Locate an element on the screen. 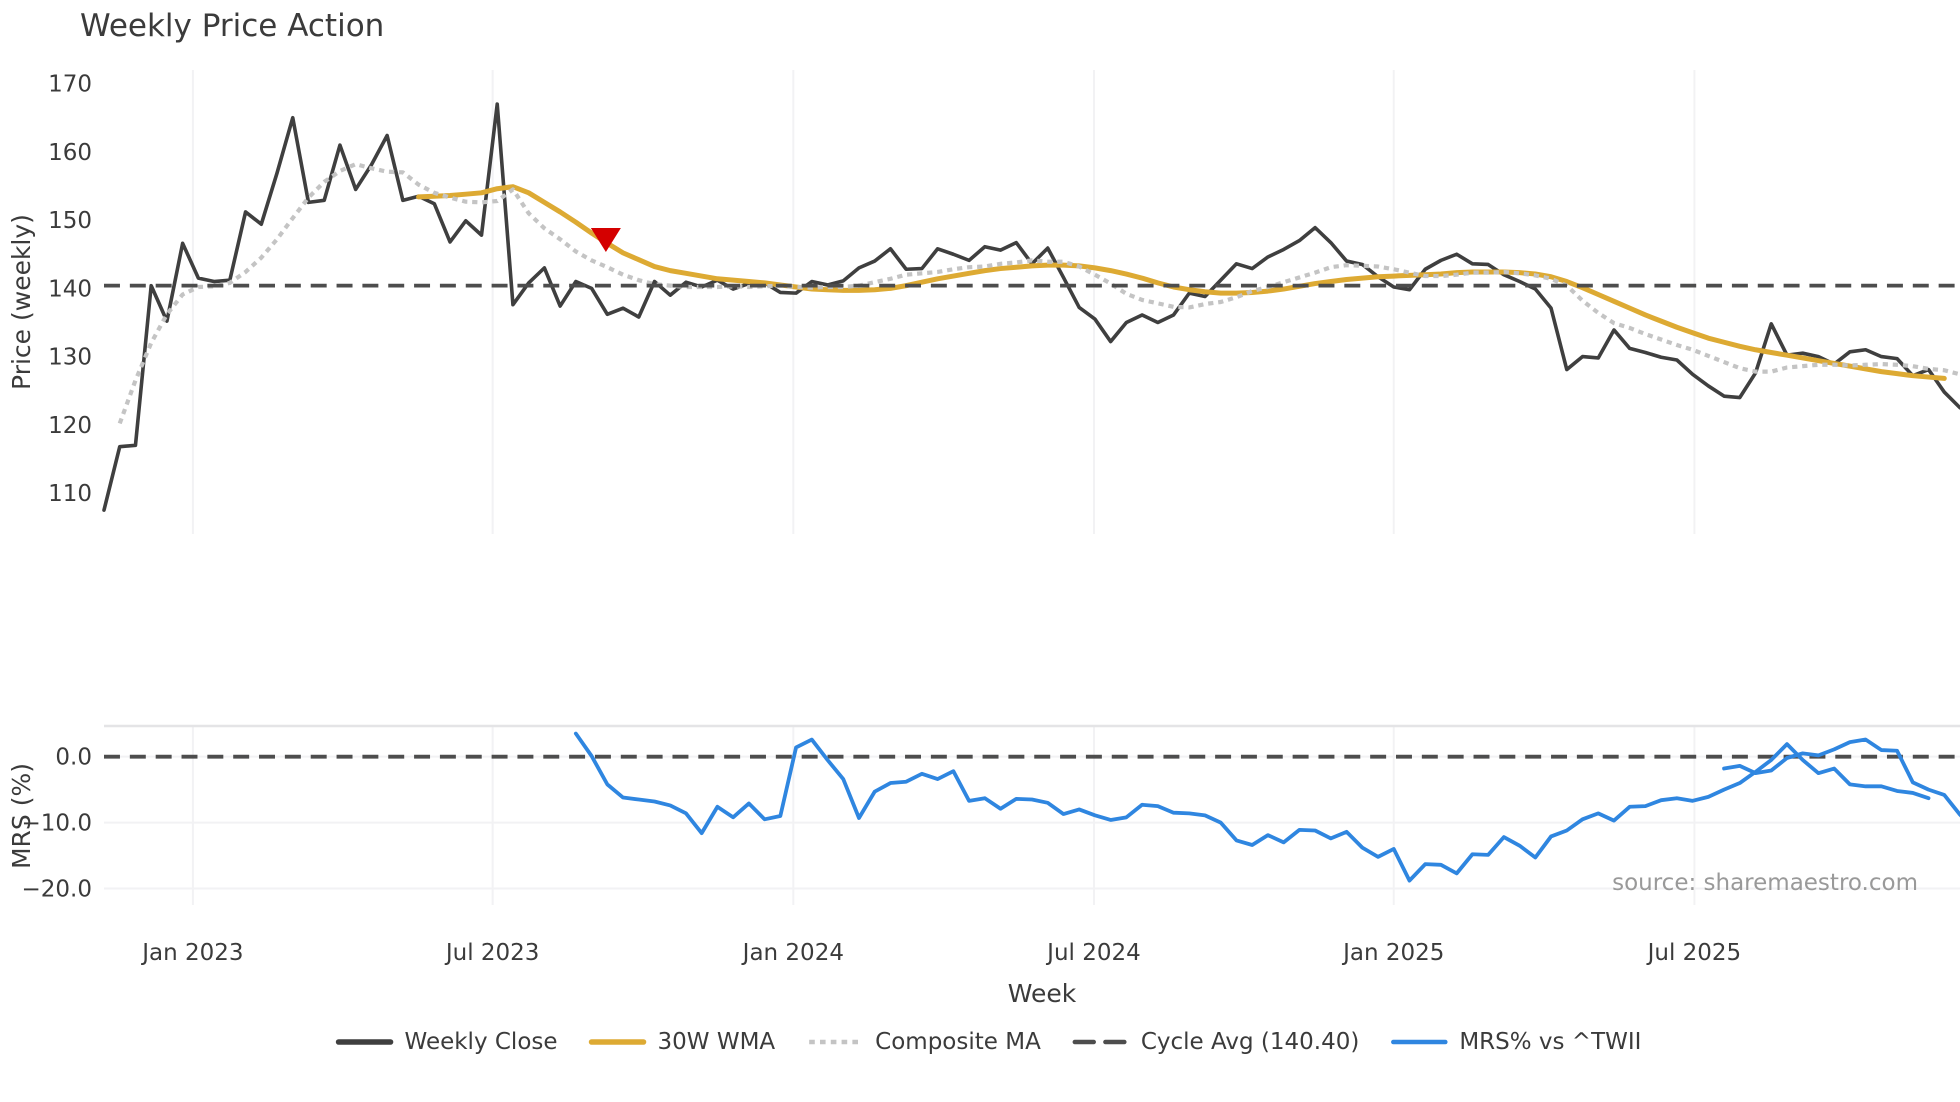 This screenshot has width=1960, height=1102. x-tick-1: Jul 2023 is located at coordinates (492, 953).